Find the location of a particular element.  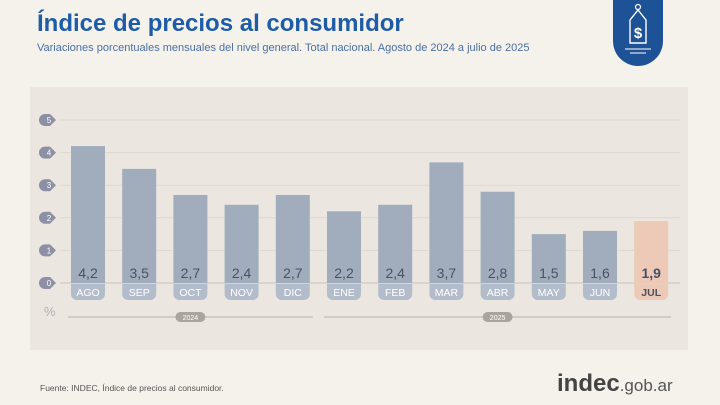

year-label: 2025 is located at coordinates (498, 318).